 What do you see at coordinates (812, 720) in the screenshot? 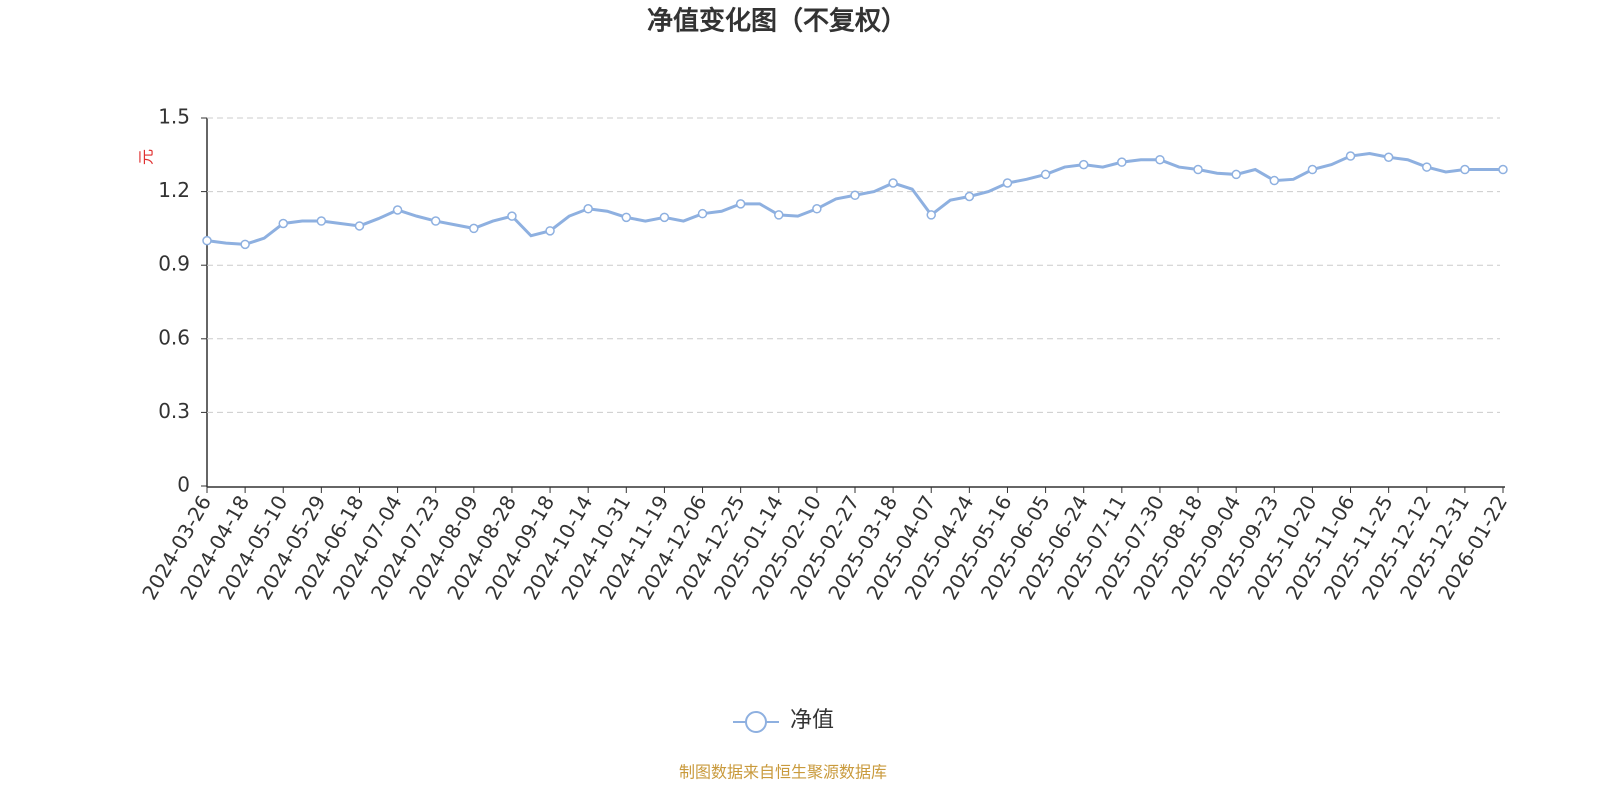
I see `legend-label: 净值` at bounding box center [812, 720].